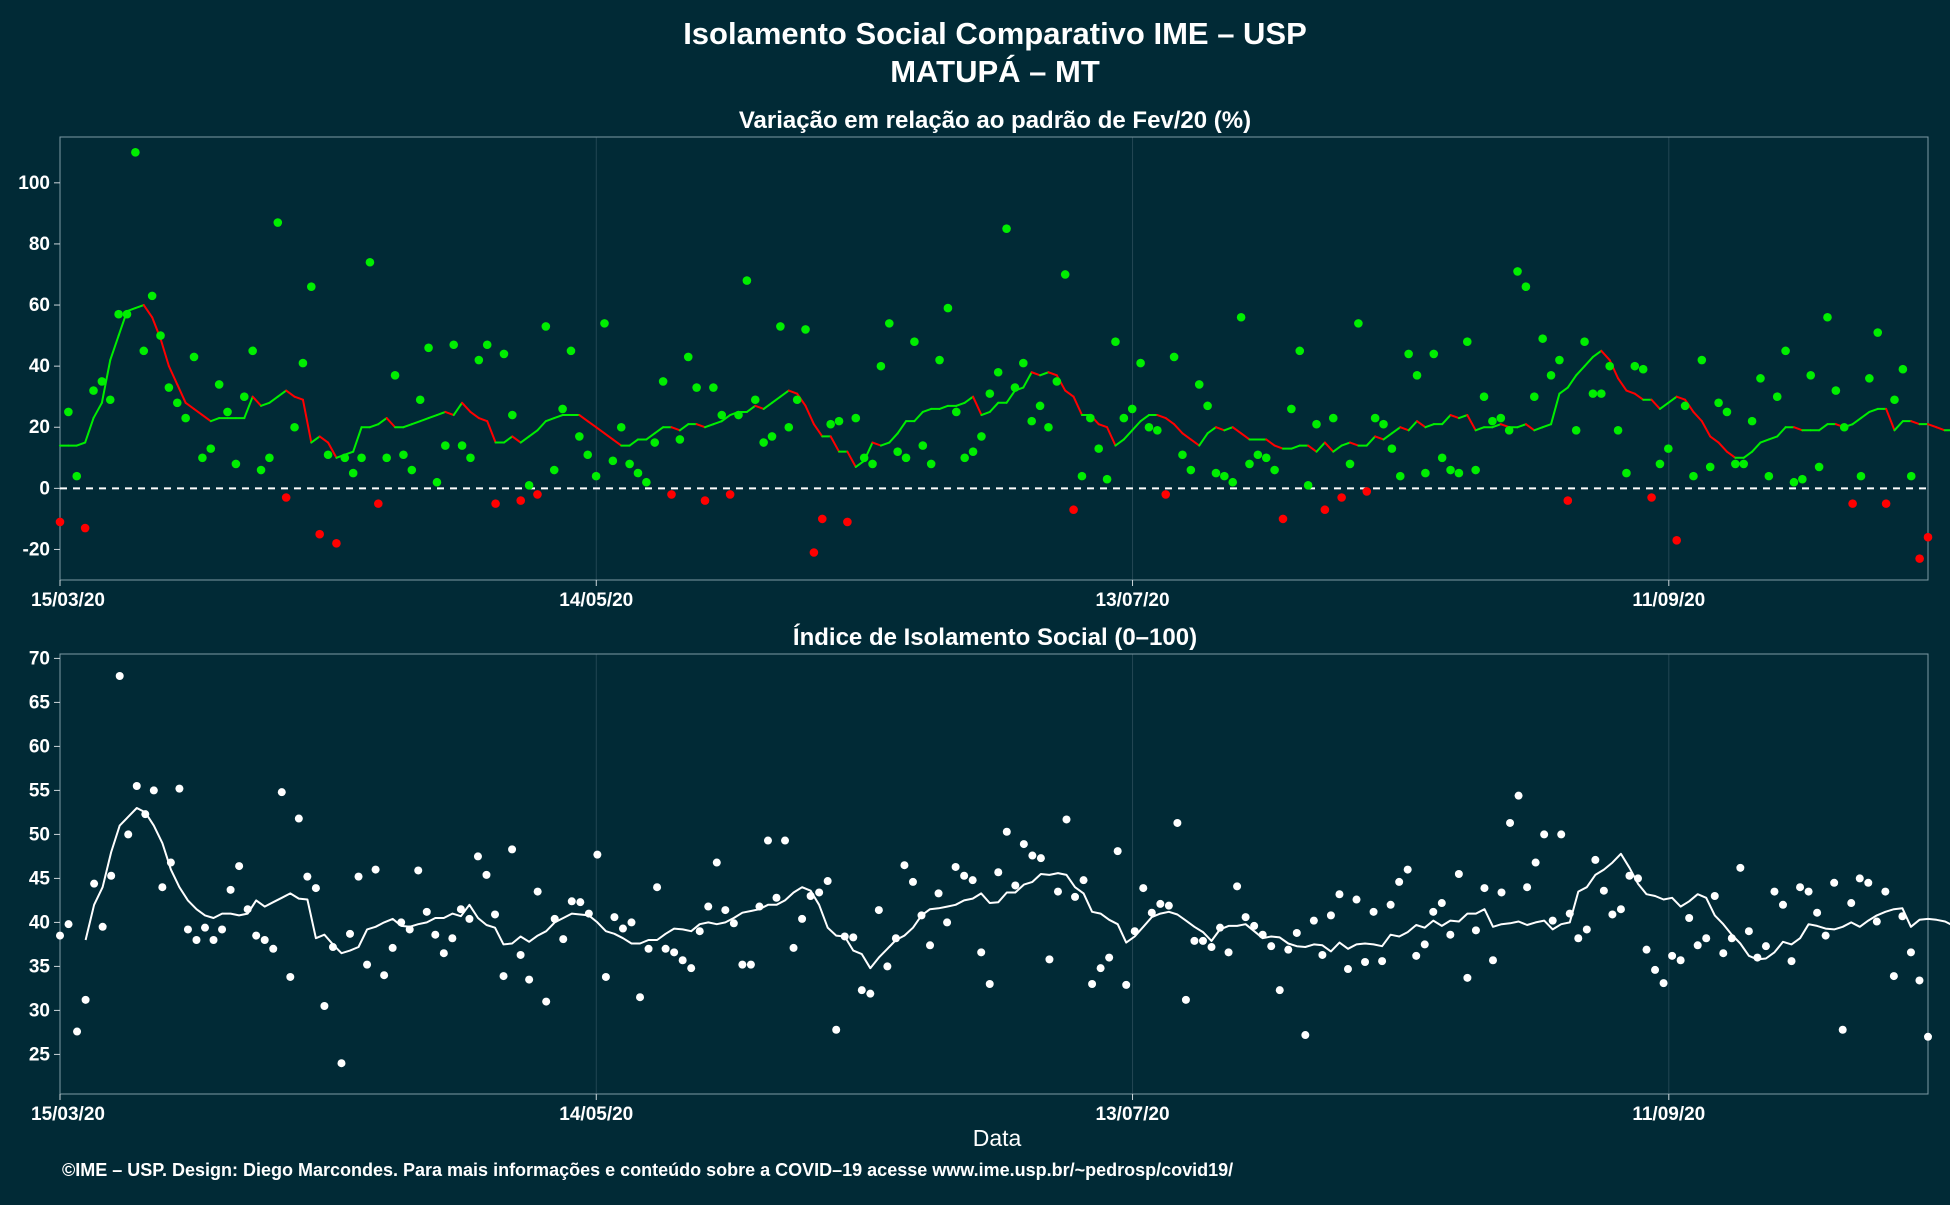  What do you see at coordinates (596, 600) in the screenshot?
I see `x-tick-label: 14/05/20` at bounding box center [596, 600].